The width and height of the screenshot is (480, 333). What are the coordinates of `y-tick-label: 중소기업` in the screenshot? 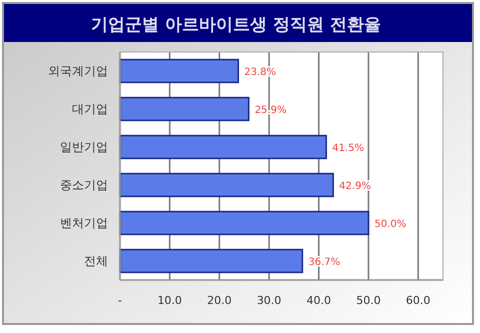 It's located at (84, 185).